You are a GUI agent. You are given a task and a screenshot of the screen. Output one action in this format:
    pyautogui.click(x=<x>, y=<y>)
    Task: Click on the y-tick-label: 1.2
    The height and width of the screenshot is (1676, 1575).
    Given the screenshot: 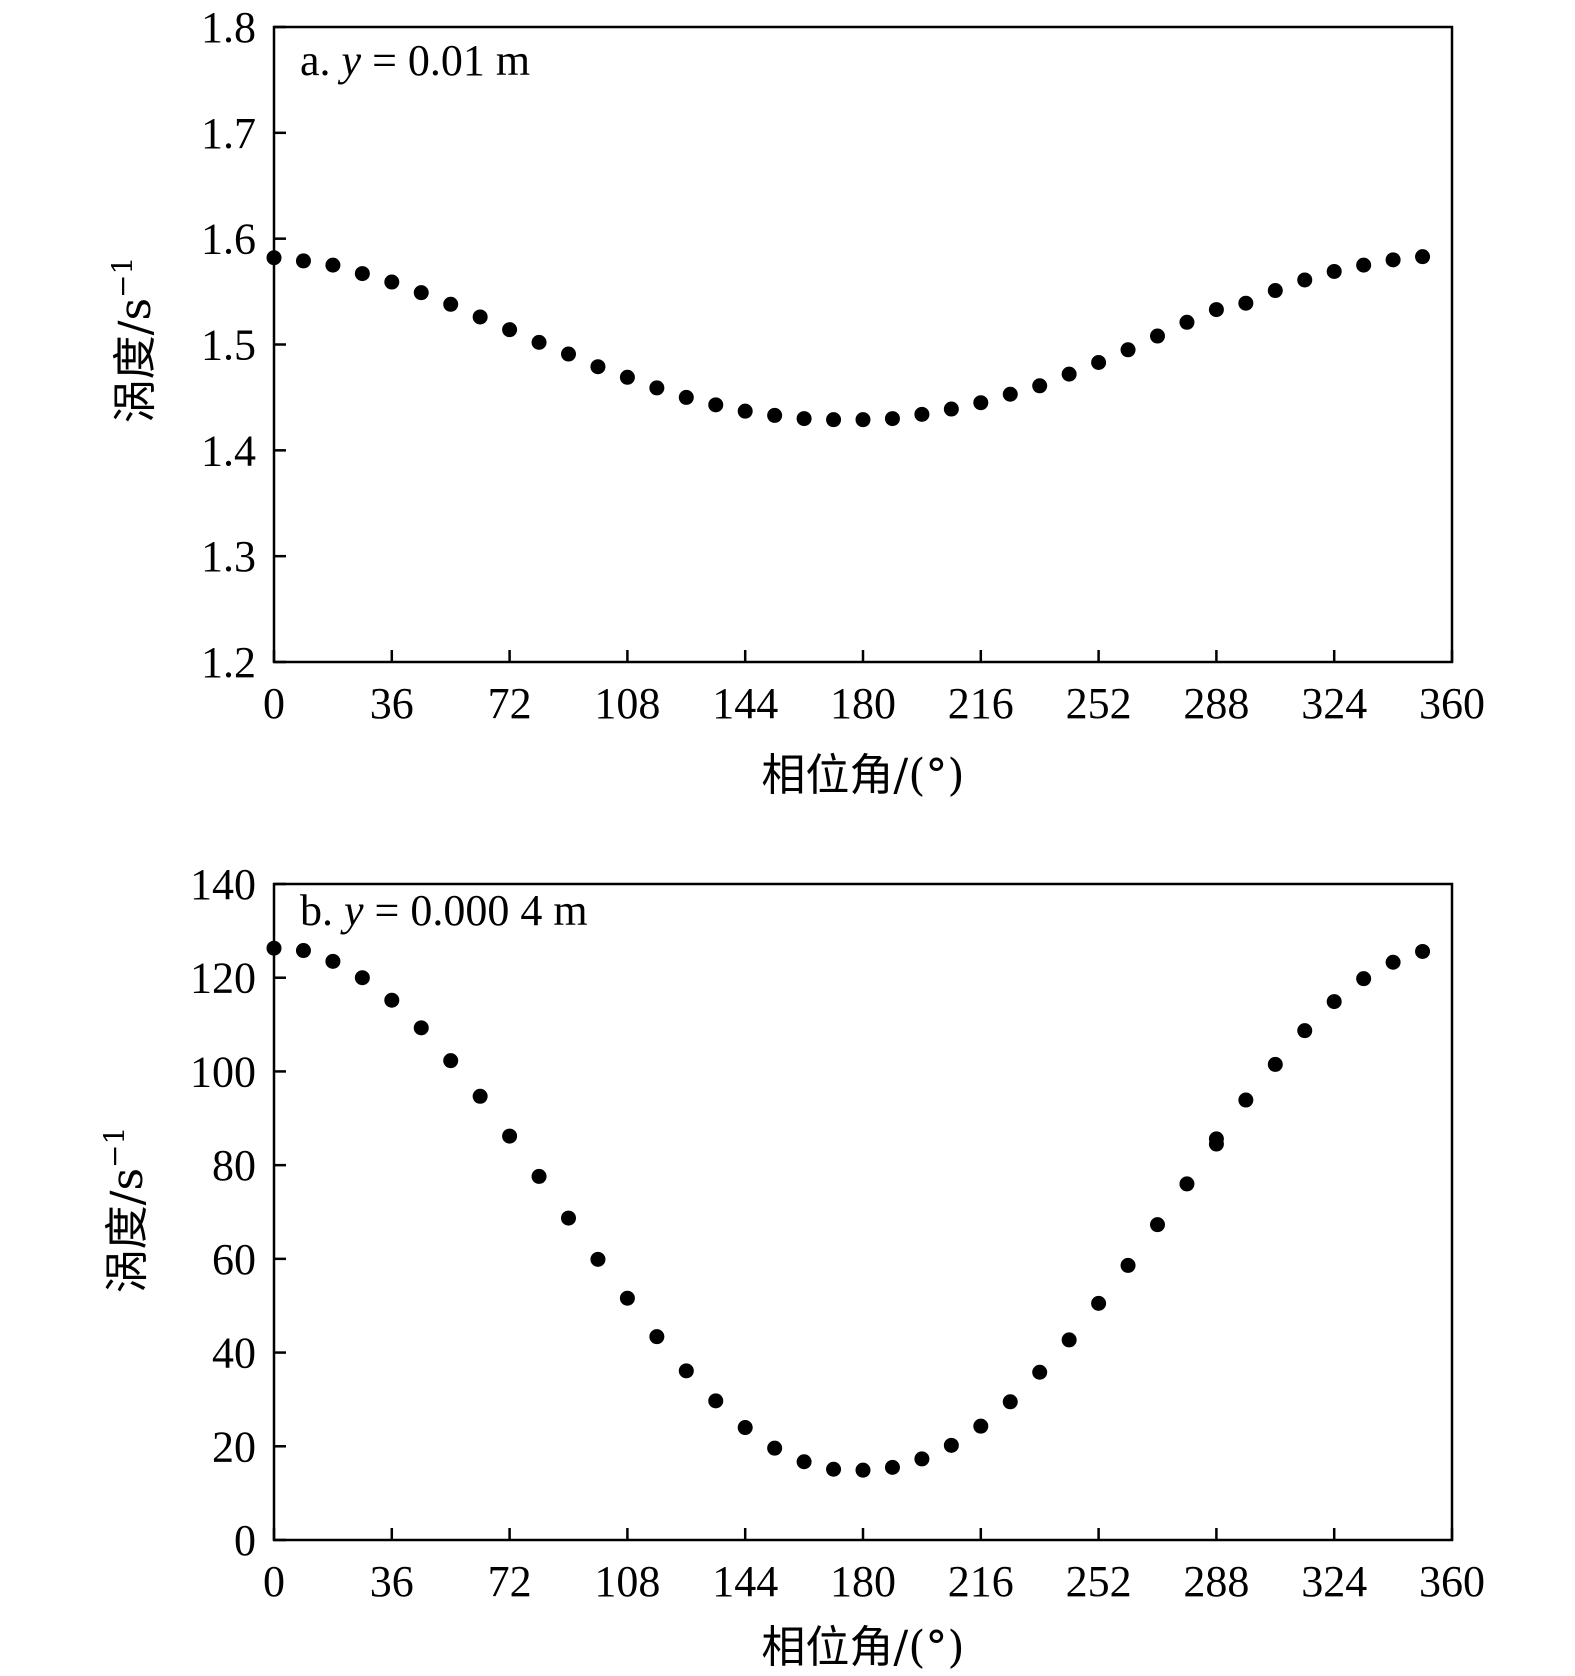 What is the action you would take?
    pyautogui.click(x=228, y=662)
    